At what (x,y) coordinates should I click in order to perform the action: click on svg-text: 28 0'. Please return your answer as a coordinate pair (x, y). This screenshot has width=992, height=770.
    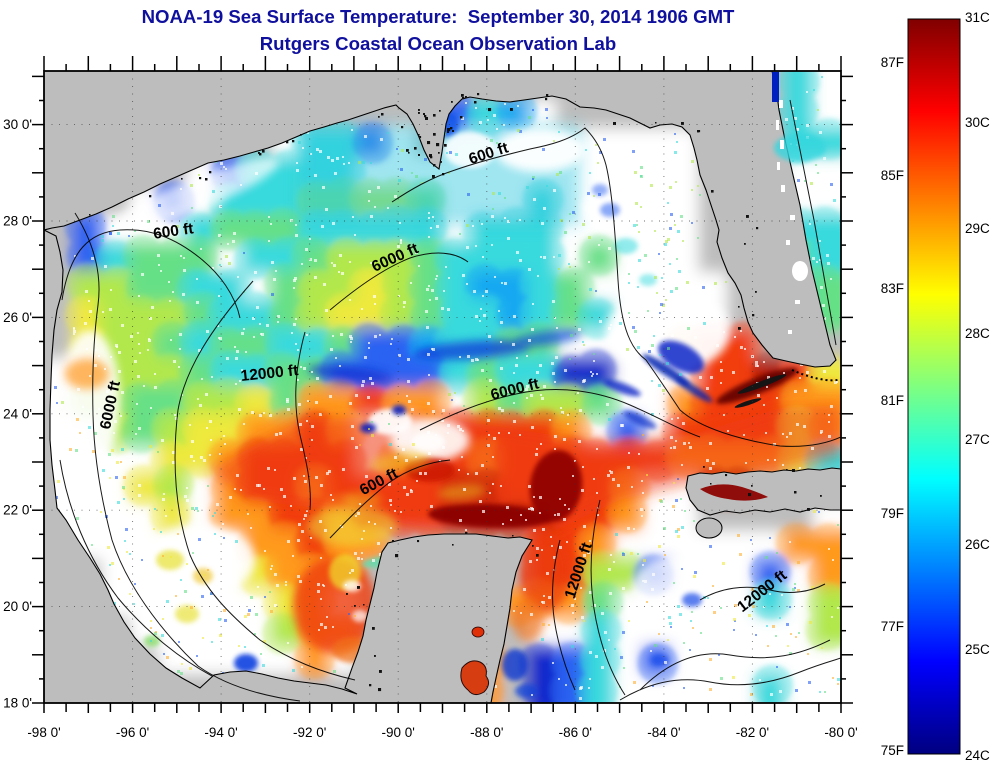
    Looking at the image, I should click on (17, 221).